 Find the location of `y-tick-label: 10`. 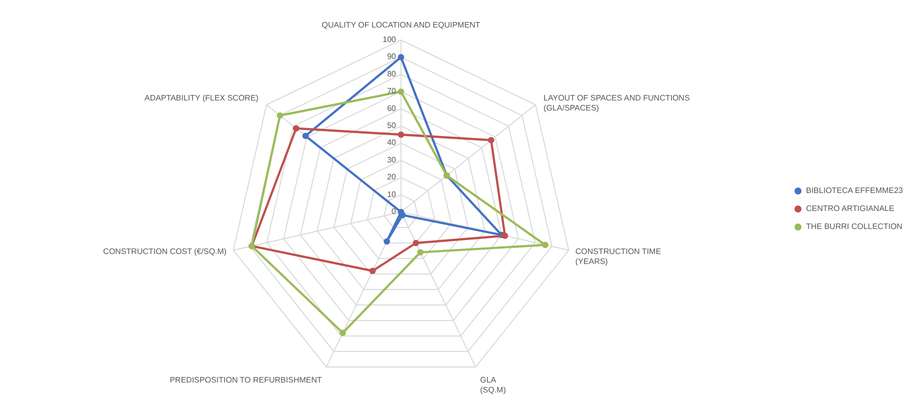

y-tick-label: 10 is located at coordinates (392, 194).